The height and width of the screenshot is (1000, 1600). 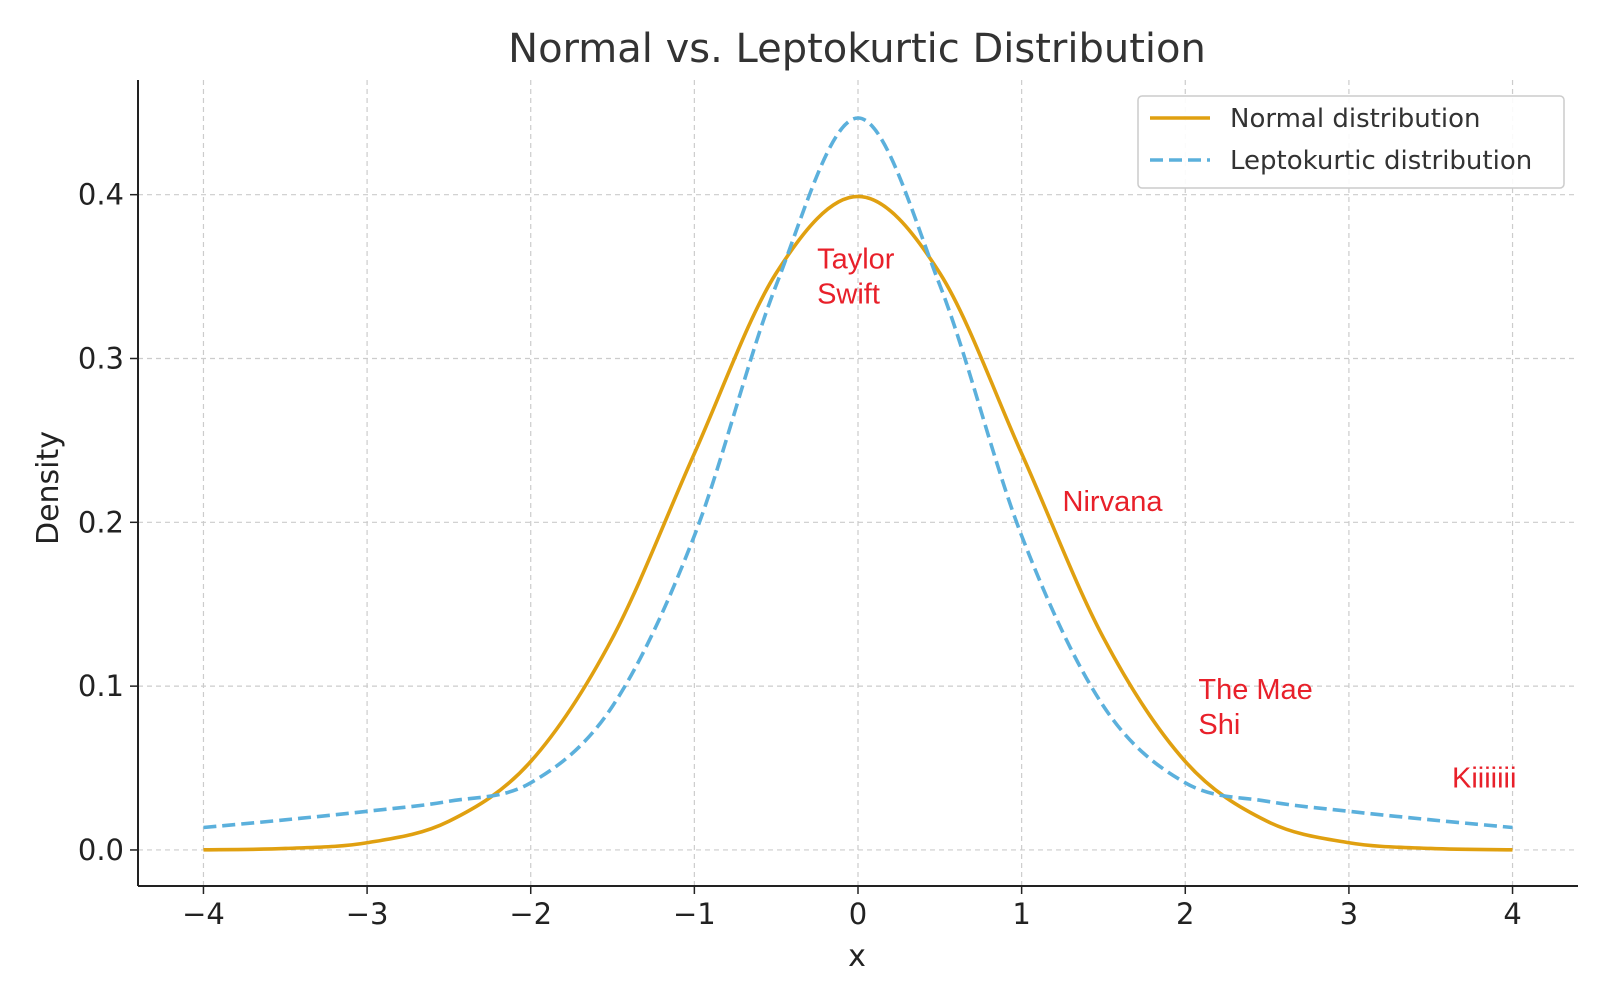 I want to click on x-tick-label: −4, so click(x=203, y=914).